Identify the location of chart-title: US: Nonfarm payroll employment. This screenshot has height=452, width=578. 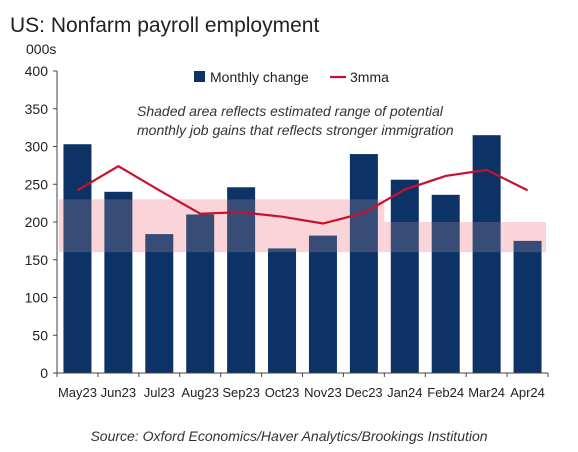
(165, 25).